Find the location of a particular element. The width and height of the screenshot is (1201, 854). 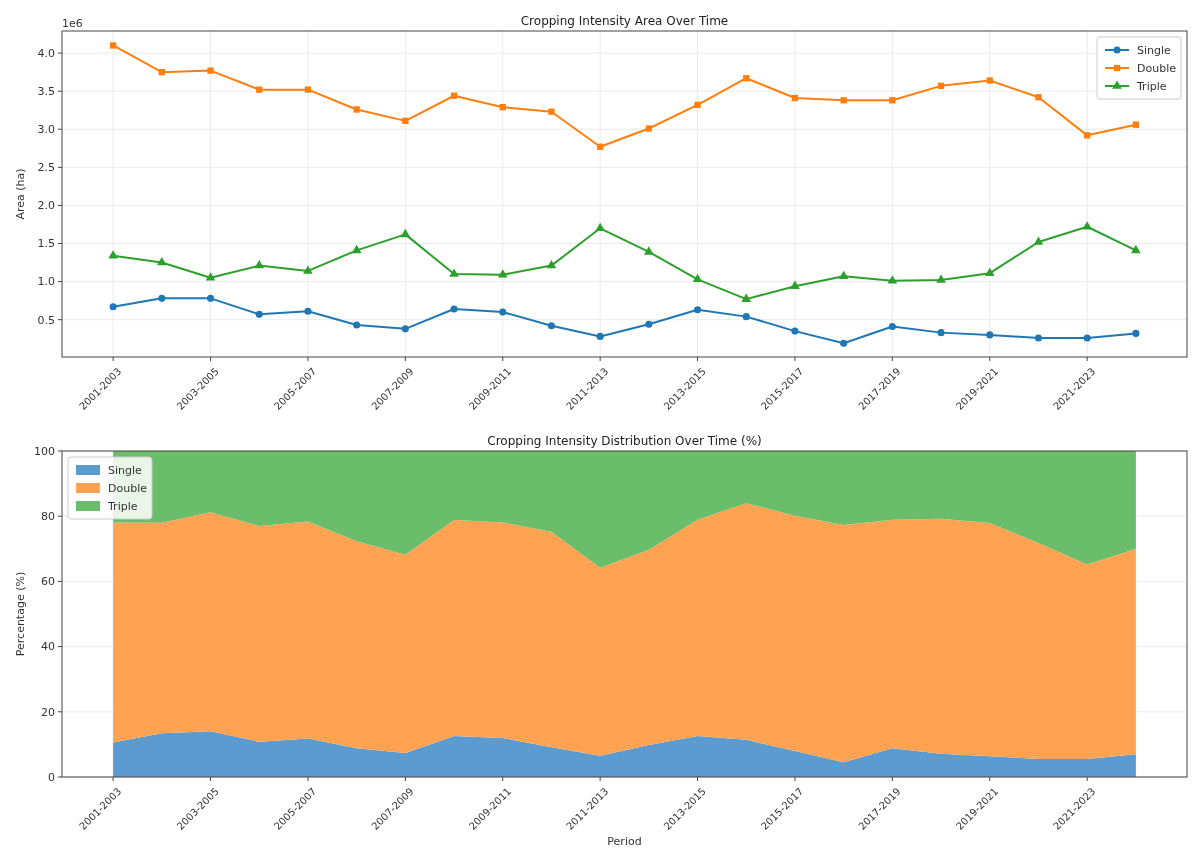

legend-label: Triple is located at coordinates (1151, 86).